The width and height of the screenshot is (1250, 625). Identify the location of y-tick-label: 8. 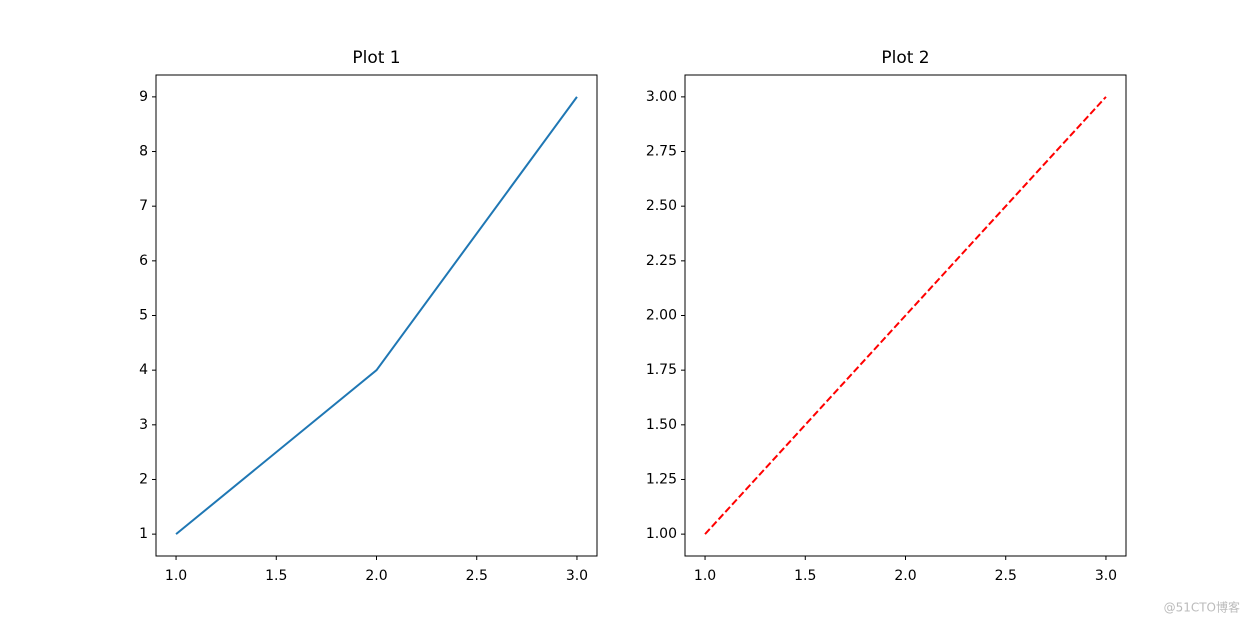
(143, 152).